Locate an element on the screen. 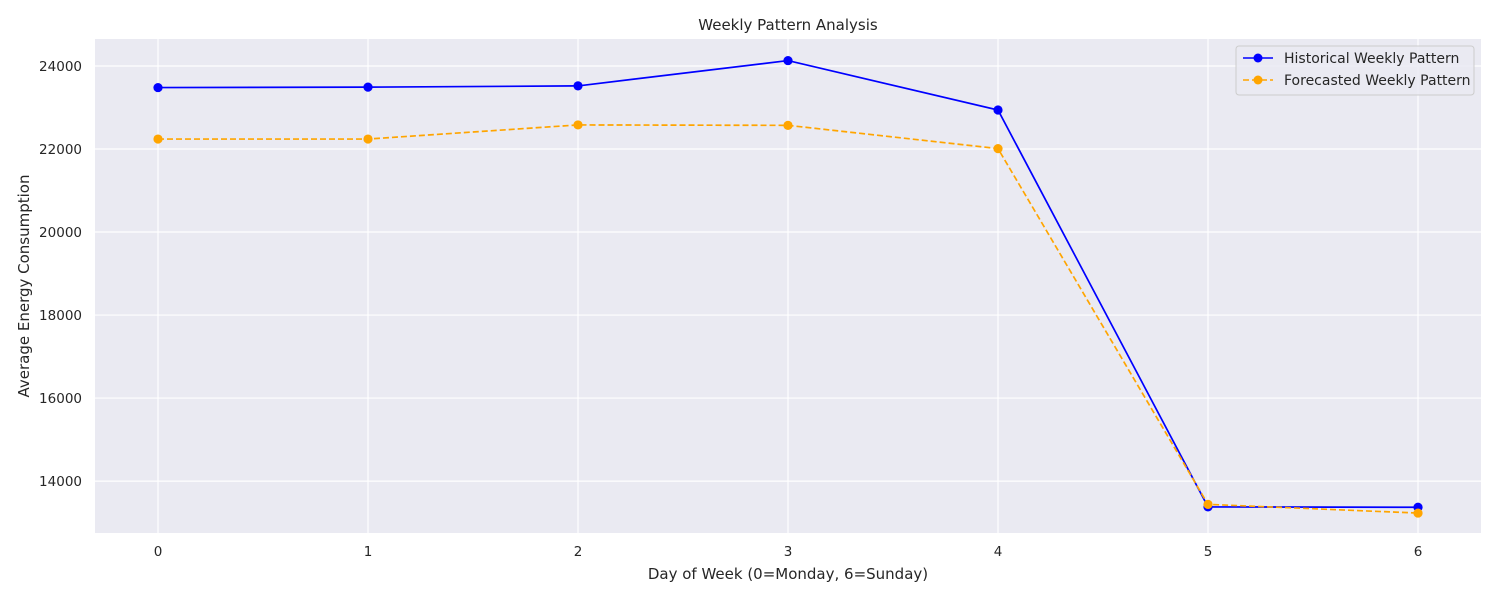 The width and height of the screenshot is (1500, 600). y-axis-ticks: 14000 16000 18000 20000 22000 24000 is located at coordinates (60, 274).